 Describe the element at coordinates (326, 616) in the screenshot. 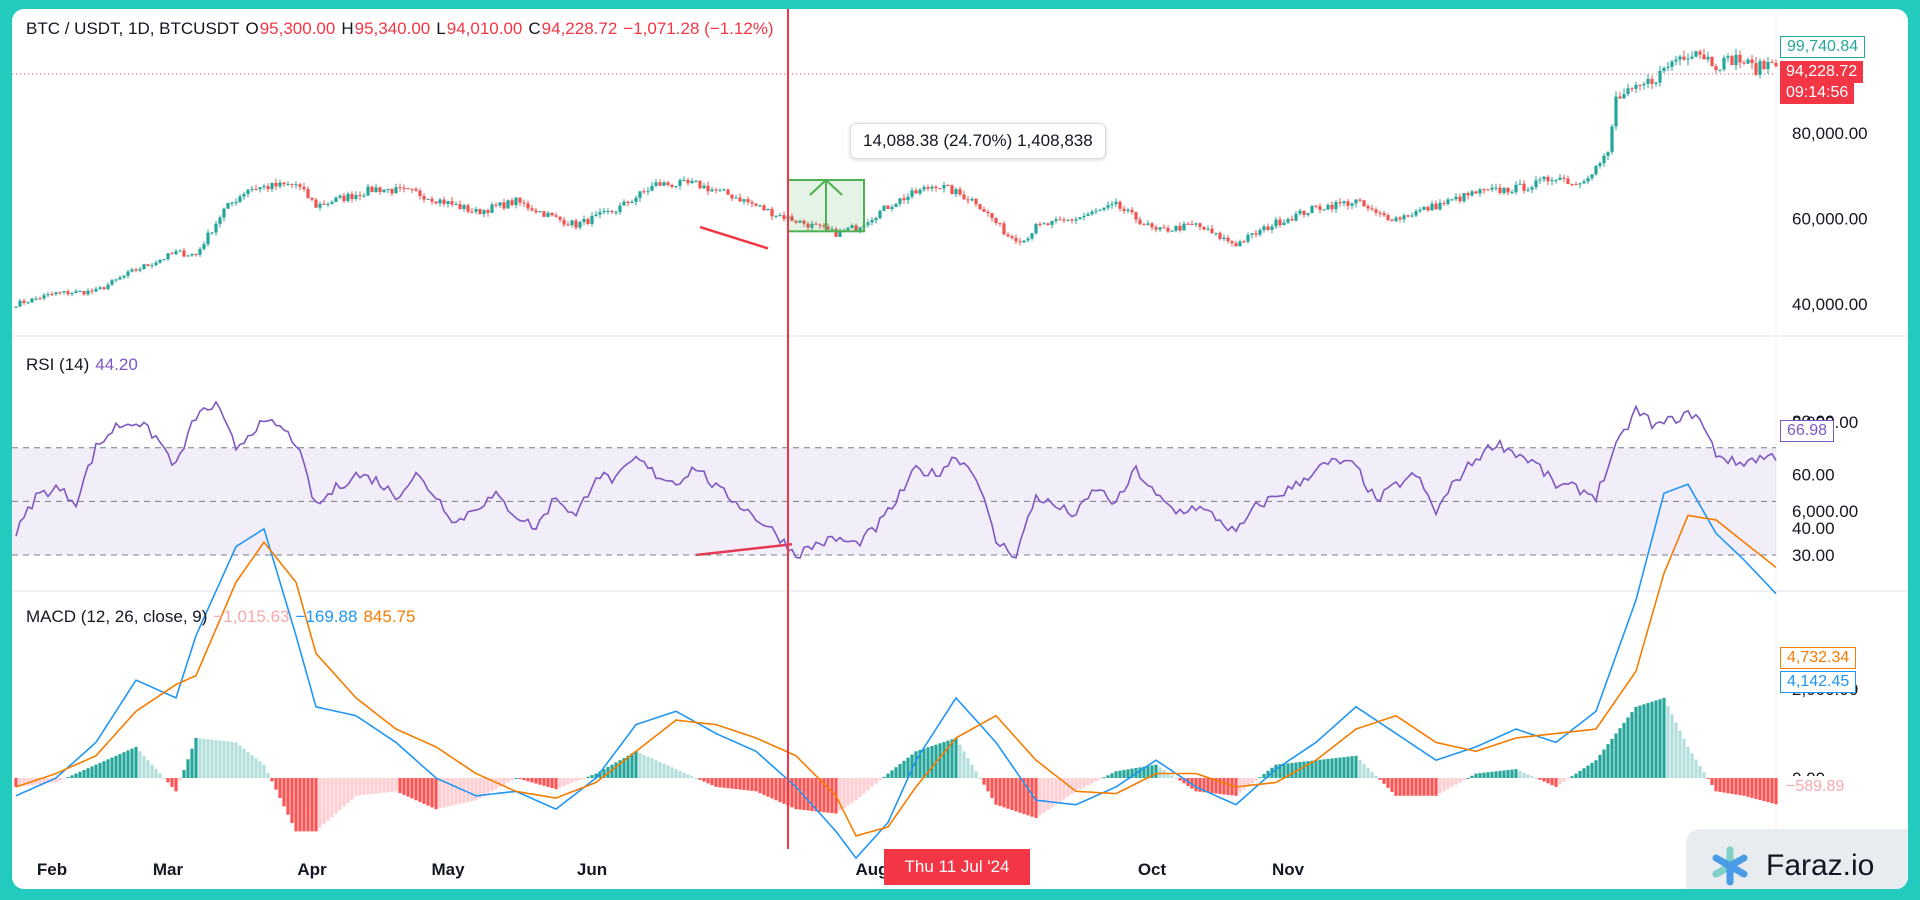

I see `macd-line-value: −169.88` at that location.